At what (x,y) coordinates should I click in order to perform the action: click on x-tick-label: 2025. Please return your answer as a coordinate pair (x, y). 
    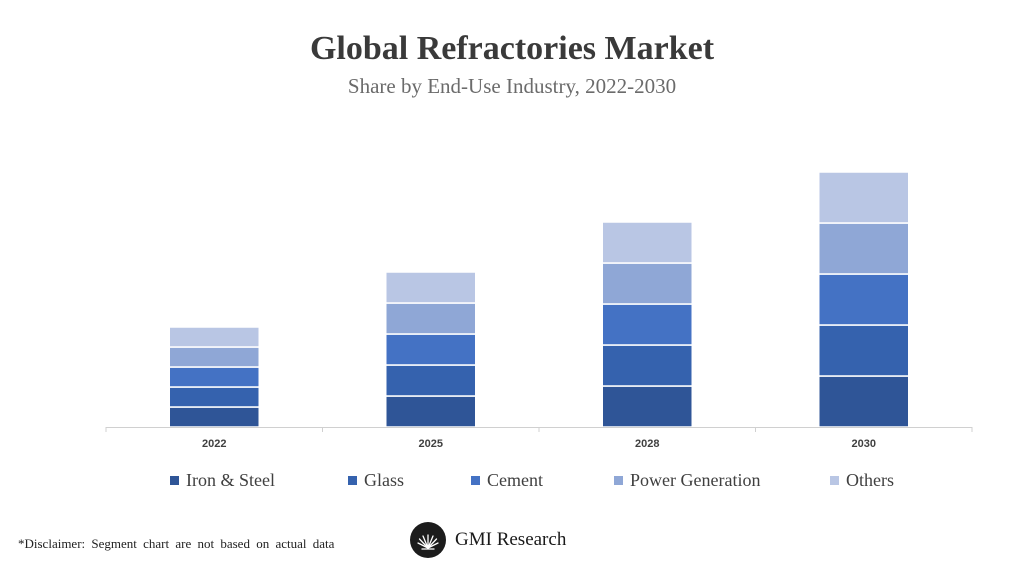
    Looking at the image, I should click on (431, 444).